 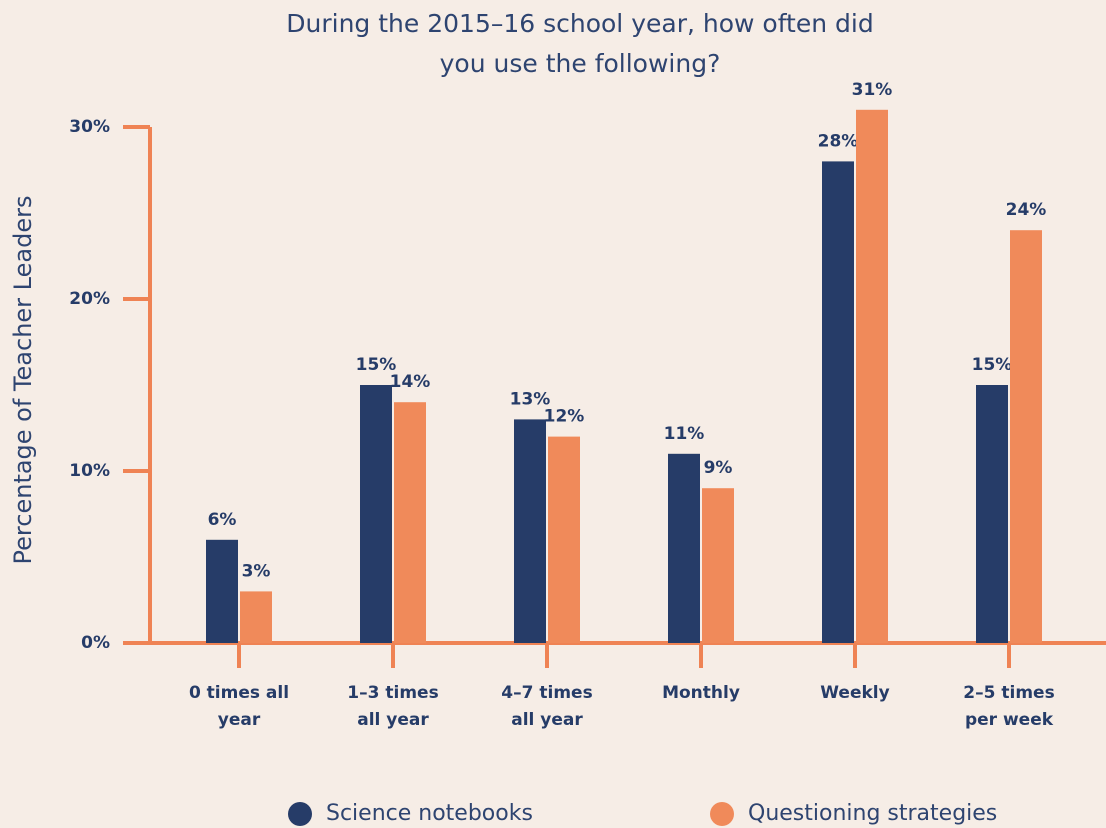 What do you see at coordinates (872, 813) in the screenshot?
I see `legend-label: Questioning strategies` at bounding box center [872, 813].